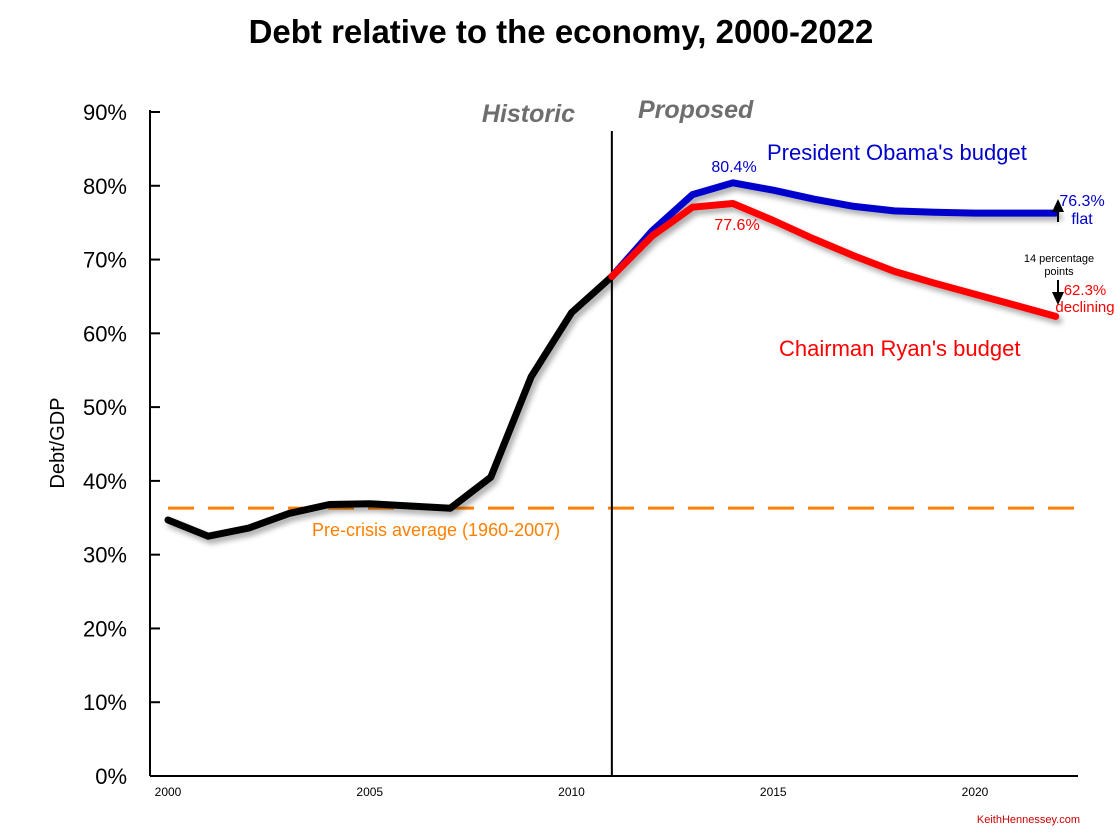 The width and height of the screenshot is (1120, 840). What do you see at coordinates (105, 628) in the screenshot?
I see `y-tick-label: 20%` at bounding box center [105, 628].